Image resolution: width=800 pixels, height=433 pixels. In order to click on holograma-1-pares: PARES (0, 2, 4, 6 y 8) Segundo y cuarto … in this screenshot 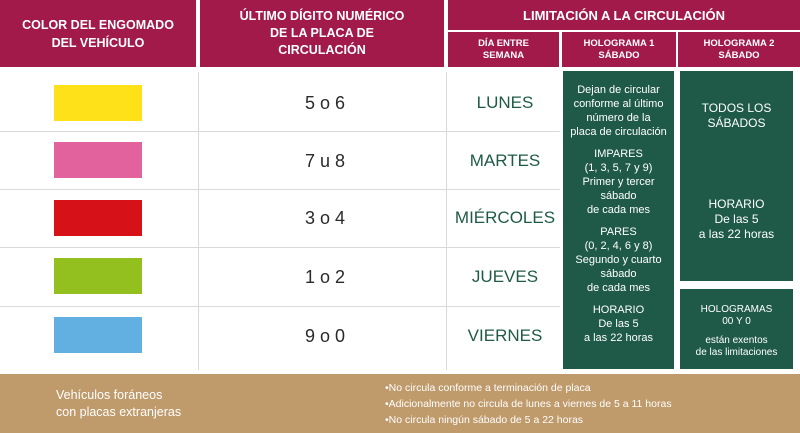, I will do `click(618, 260)`.